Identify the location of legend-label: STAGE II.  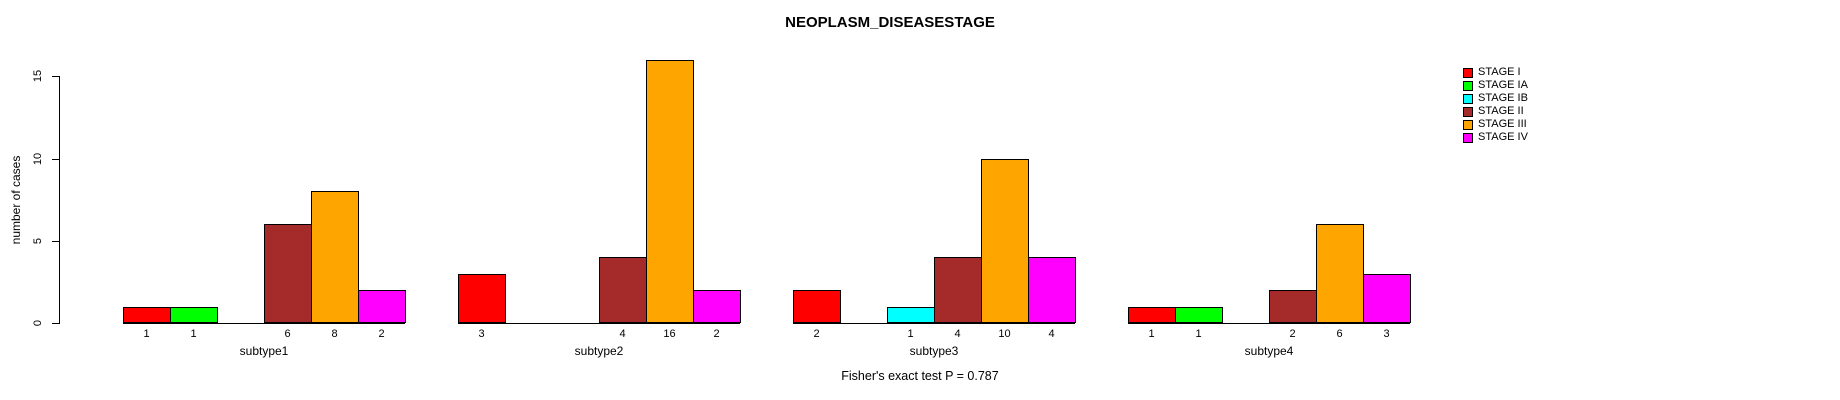
(1501, 111).